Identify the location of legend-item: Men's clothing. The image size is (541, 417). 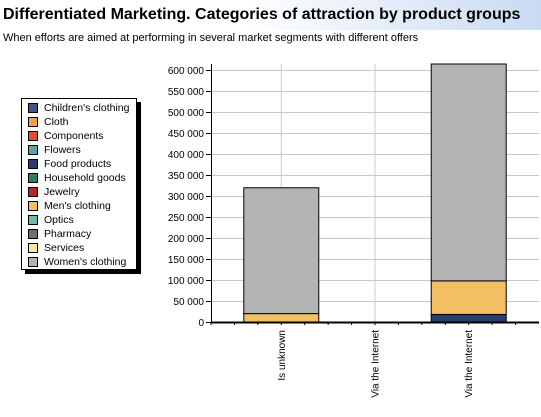
(79, 206).